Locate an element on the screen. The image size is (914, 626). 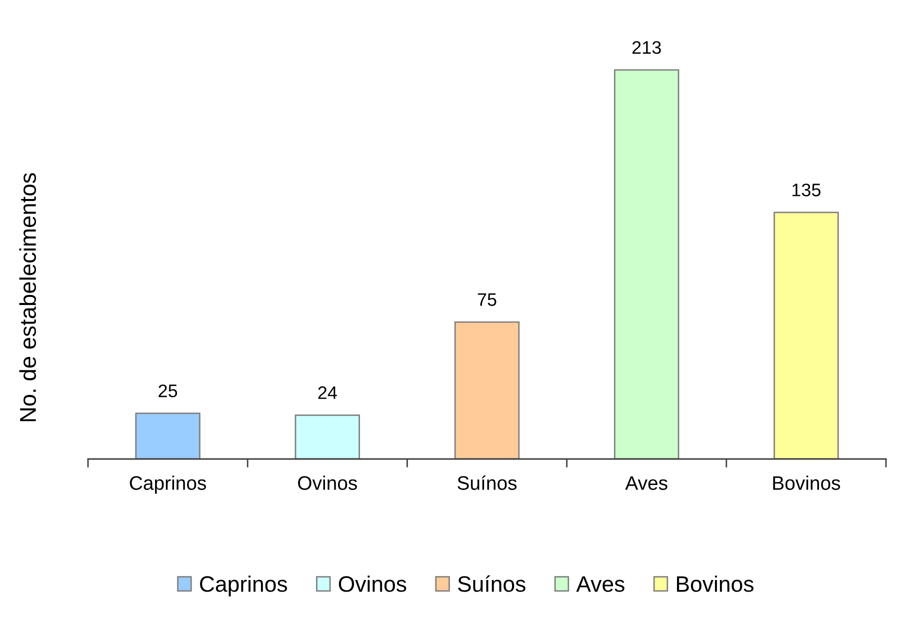
legend-label: Aves is located at coordinates (600, 584).